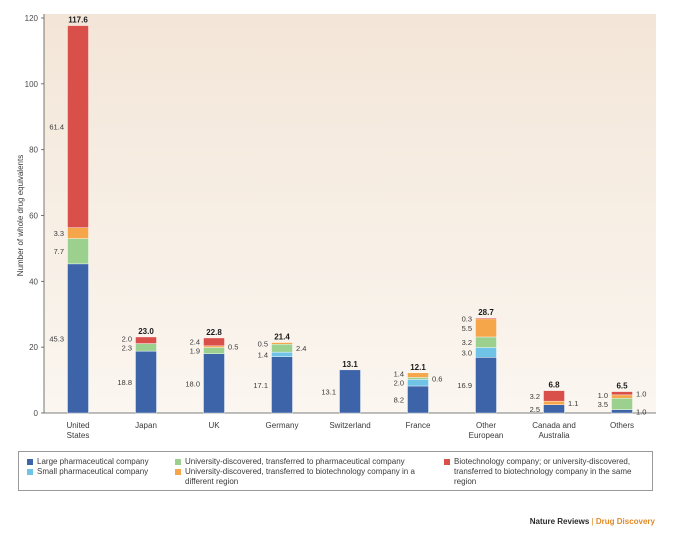 This screenshot has height=536, width=673. I want to click on x-category-label: Canada and, so click(554, 425).